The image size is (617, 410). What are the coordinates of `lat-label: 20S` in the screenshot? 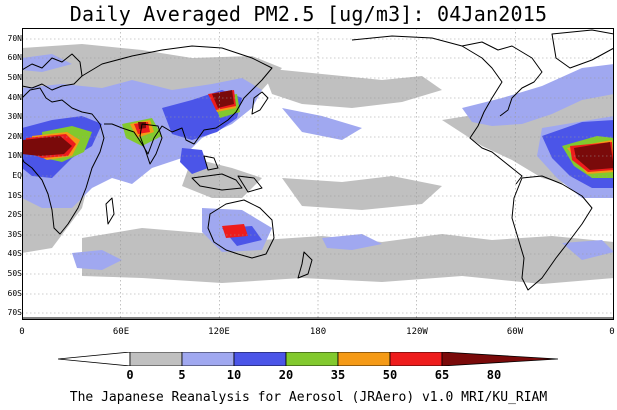 It's located at (14, 214).